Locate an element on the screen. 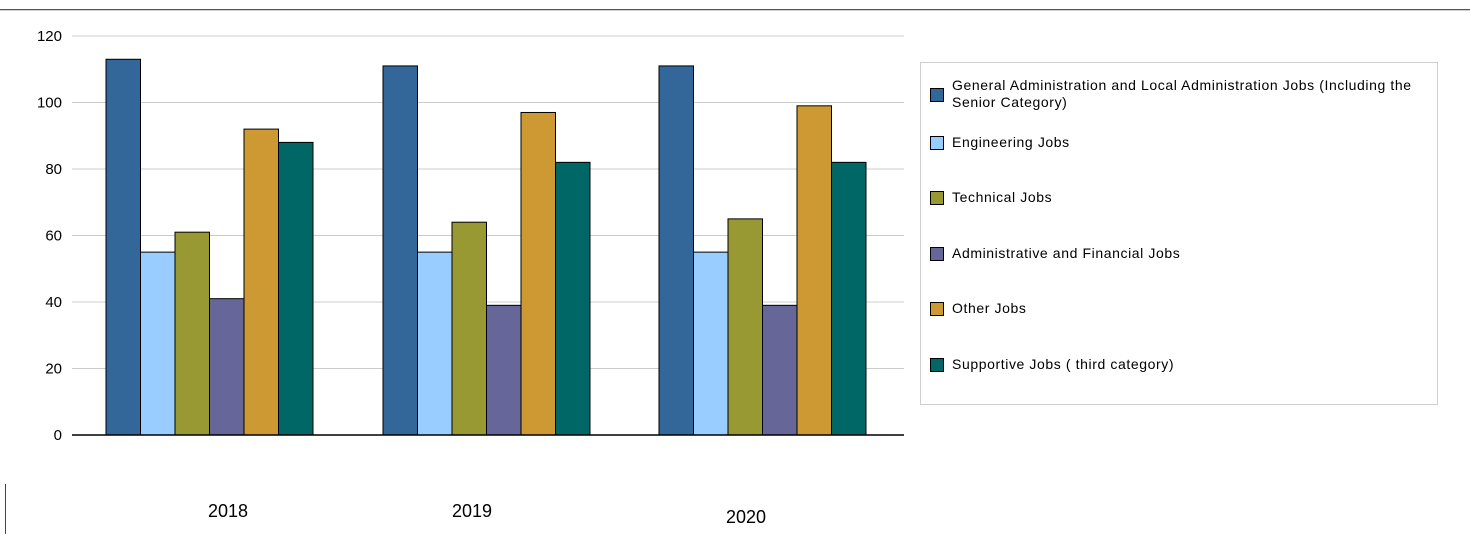 Image resolution: width=1470 pixels, height=534 pixels. legend-item-other: Other Jobs is located at coordinates (1176, 308).